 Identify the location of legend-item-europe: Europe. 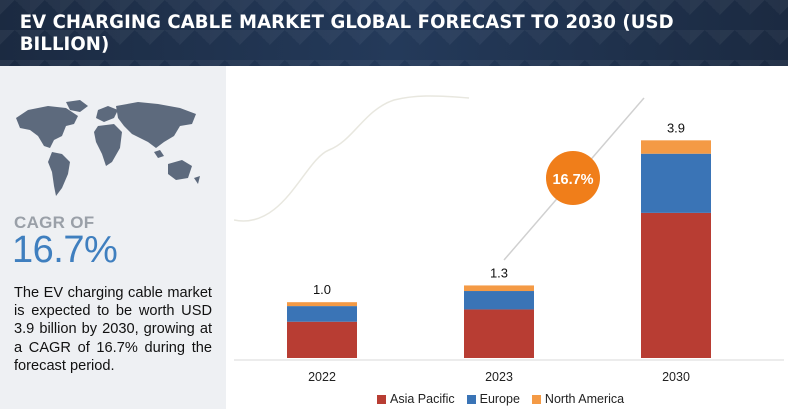
(493, 399).